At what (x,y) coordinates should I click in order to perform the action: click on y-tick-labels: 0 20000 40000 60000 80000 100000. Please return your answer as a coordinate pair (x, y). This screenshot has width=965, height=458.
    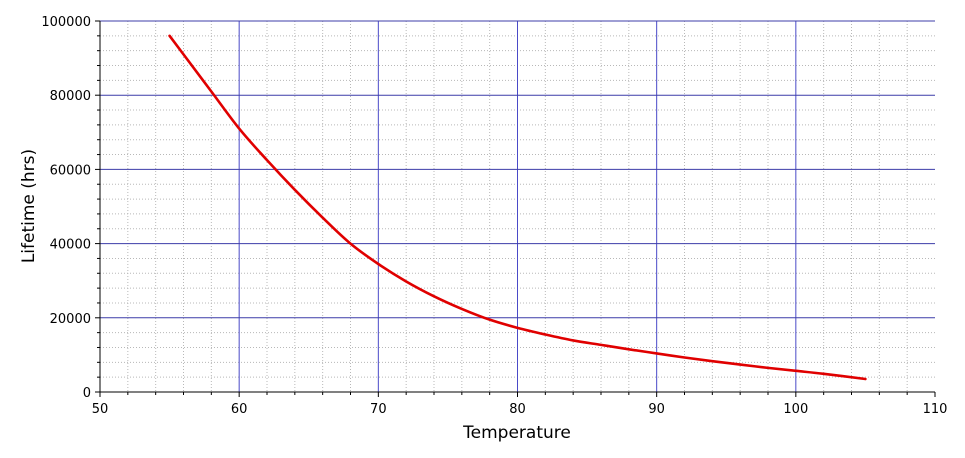
    Looking at the image, I should click on (66, 208).